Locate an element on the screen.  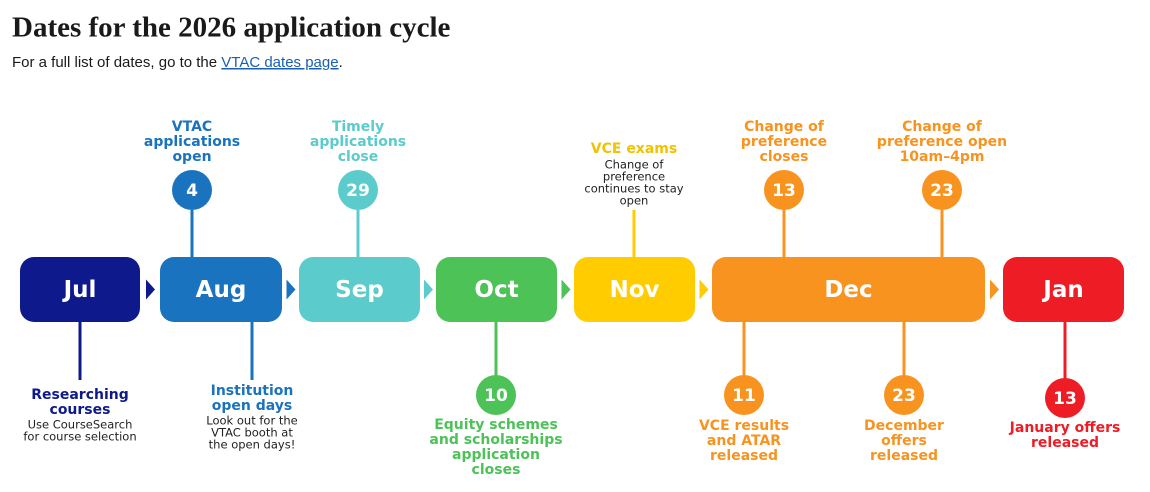
event-title: open is located at coordinates (191, 157).